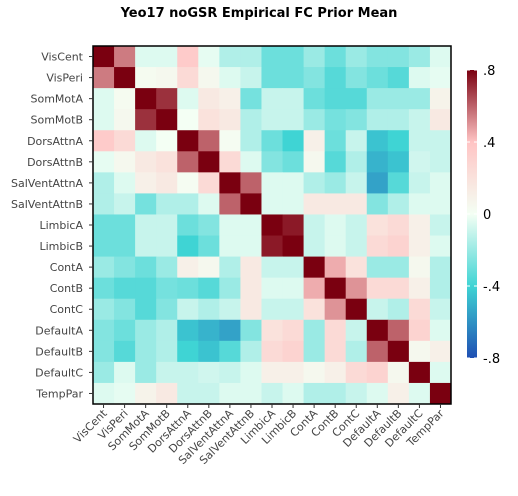 The height and width of the screenshot is (496, 518). I want to click on y-tick-label: SomMotB, so click(56, 120).